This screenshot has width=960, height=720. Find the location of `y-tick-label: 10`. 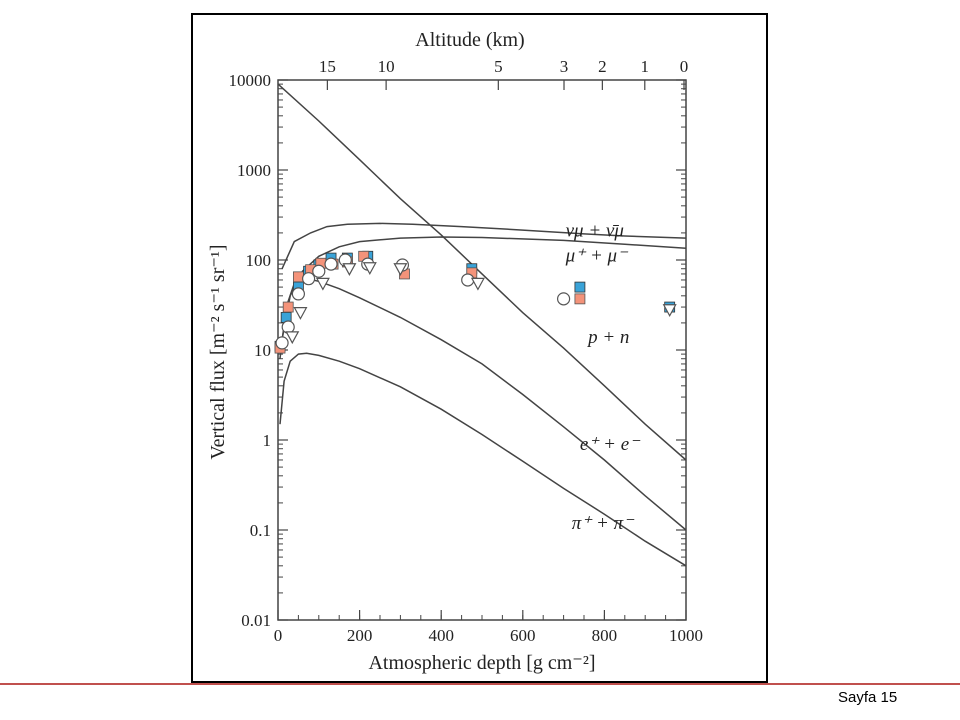

y-tick-label: 10 is located at coordinates (262, 350).